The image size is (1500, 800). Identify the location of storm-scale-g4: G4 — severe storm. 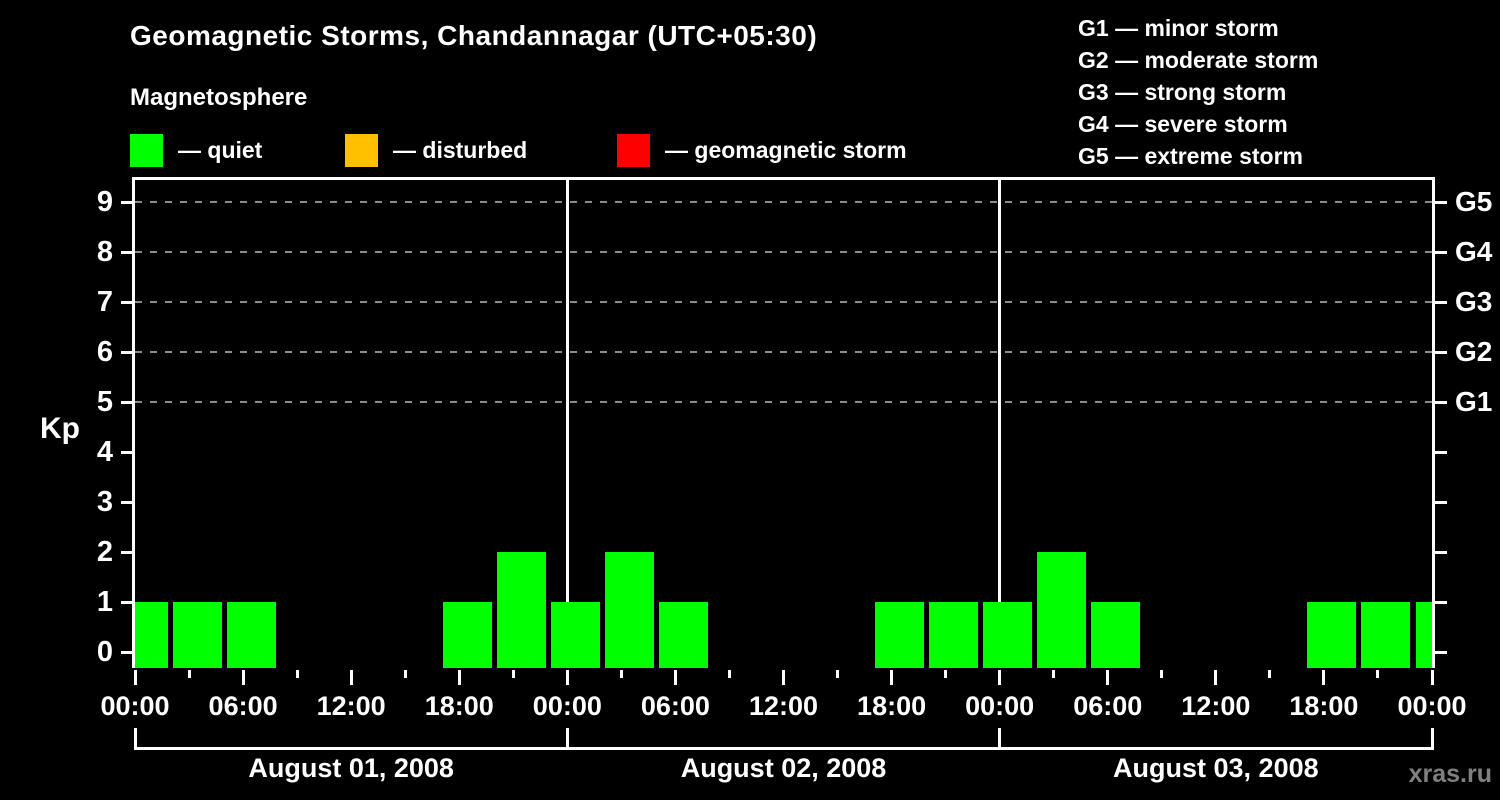
(1183, 124).